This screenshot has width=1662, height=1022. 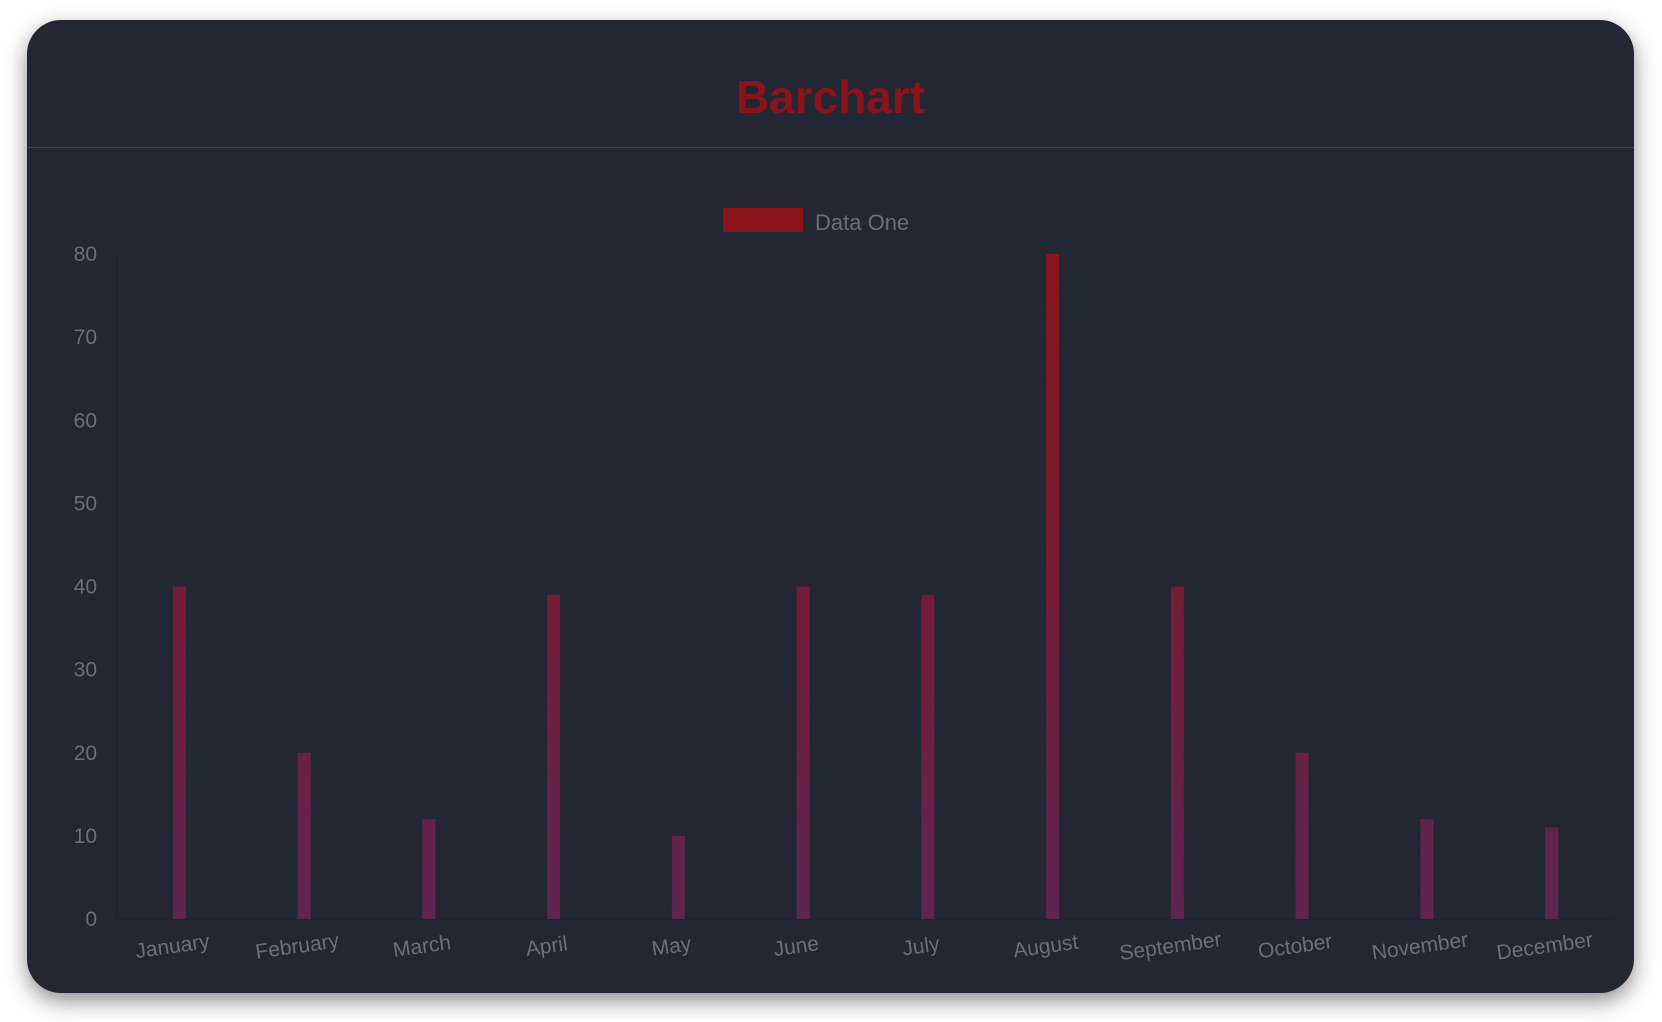 What do you see at coordinates (1302, 835) in the screenshot?
I see `bar-october` at bounding box center [1302, 835].